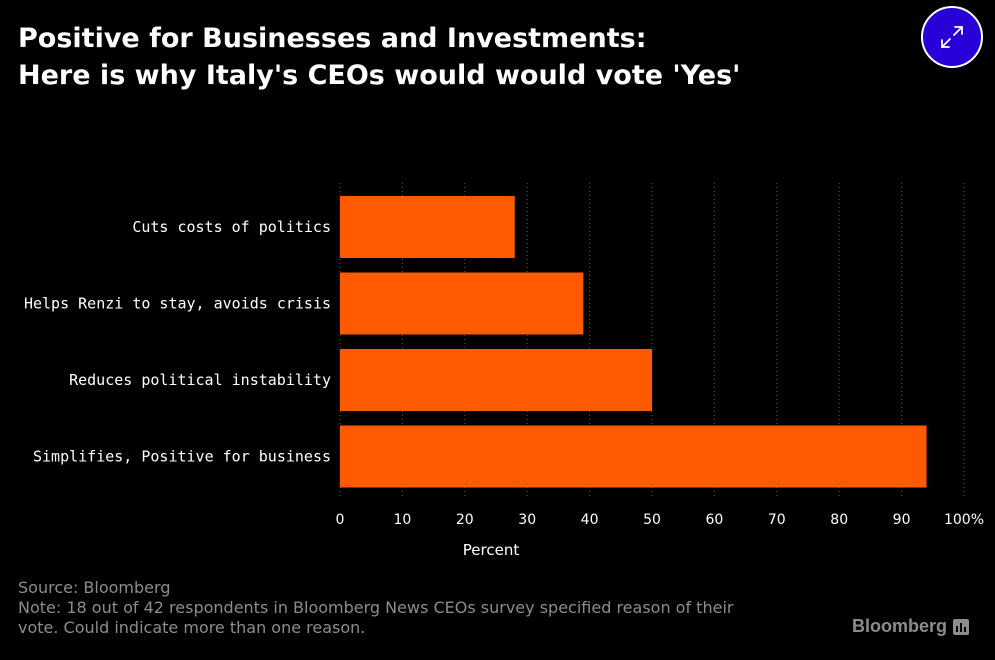 The height and width of the screenshot is (660, 995). What do you see at coordinates (777, 520) in the screenshot?
I see `x-tick-label: 70` at bounding box center [777, 520].